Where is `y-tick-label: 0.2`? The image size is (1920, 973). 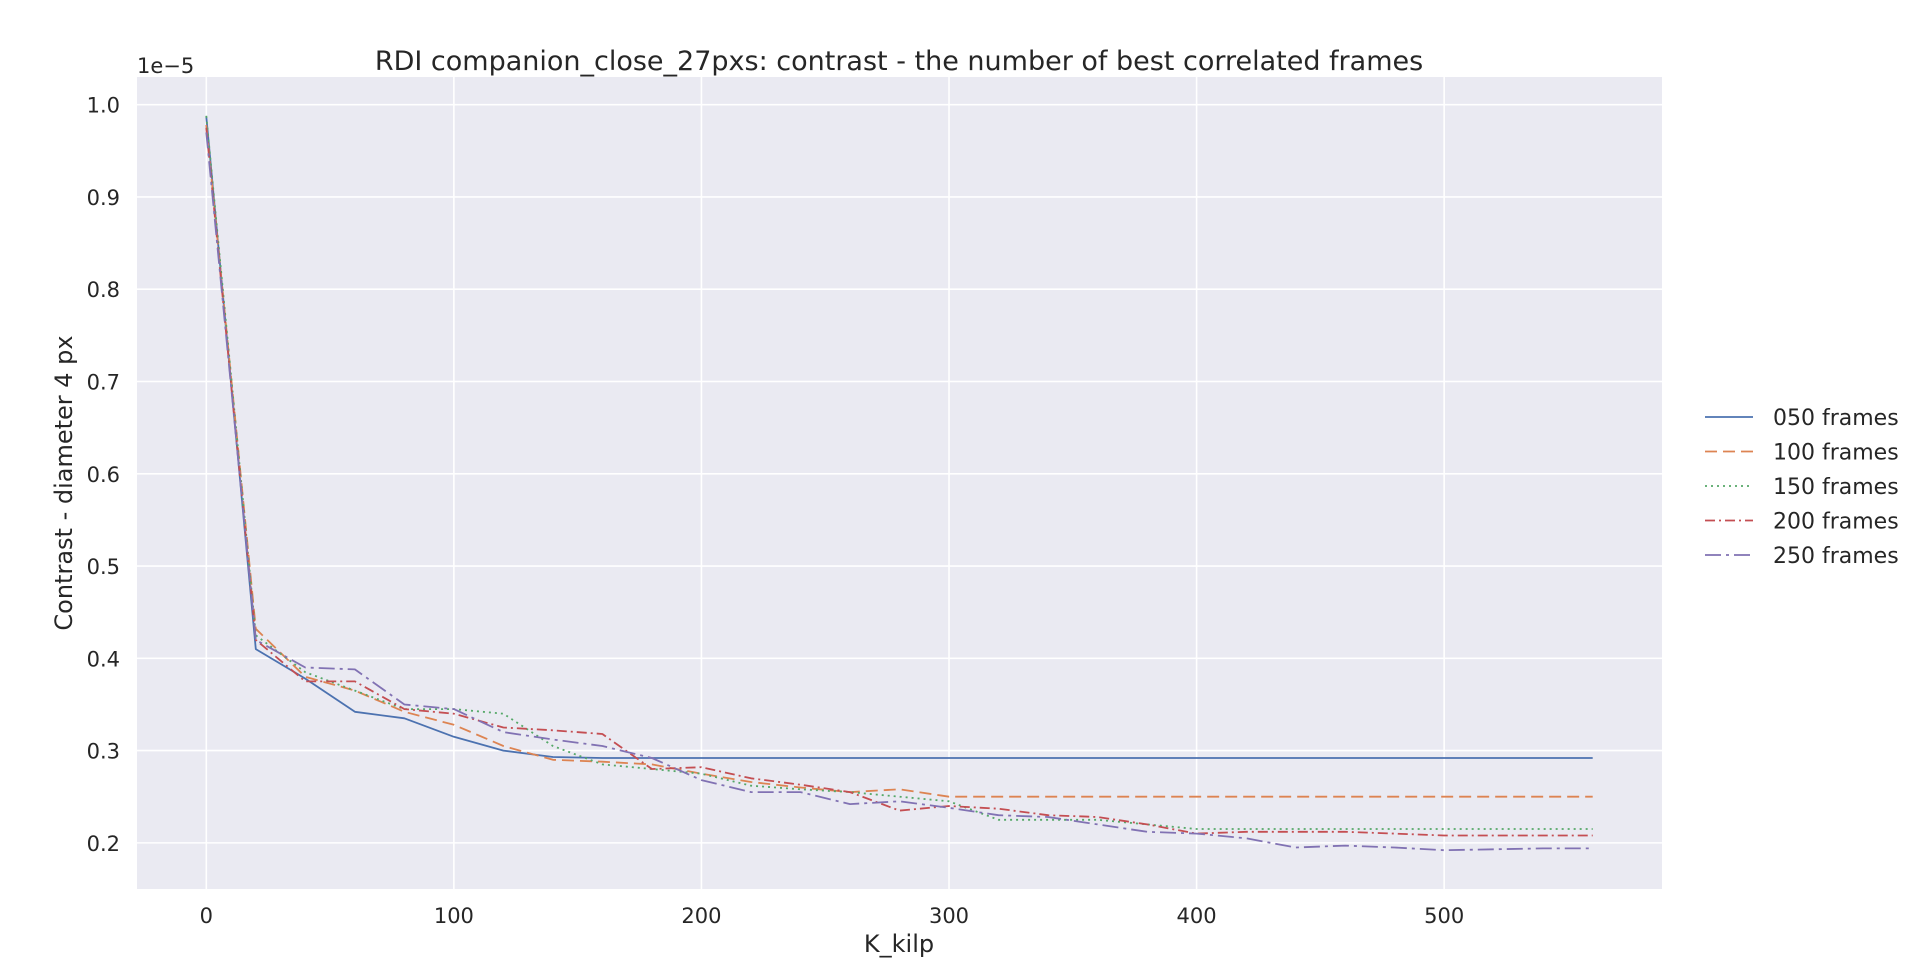 y-tick-label: 0.2 is located at coordinates (103, 844).